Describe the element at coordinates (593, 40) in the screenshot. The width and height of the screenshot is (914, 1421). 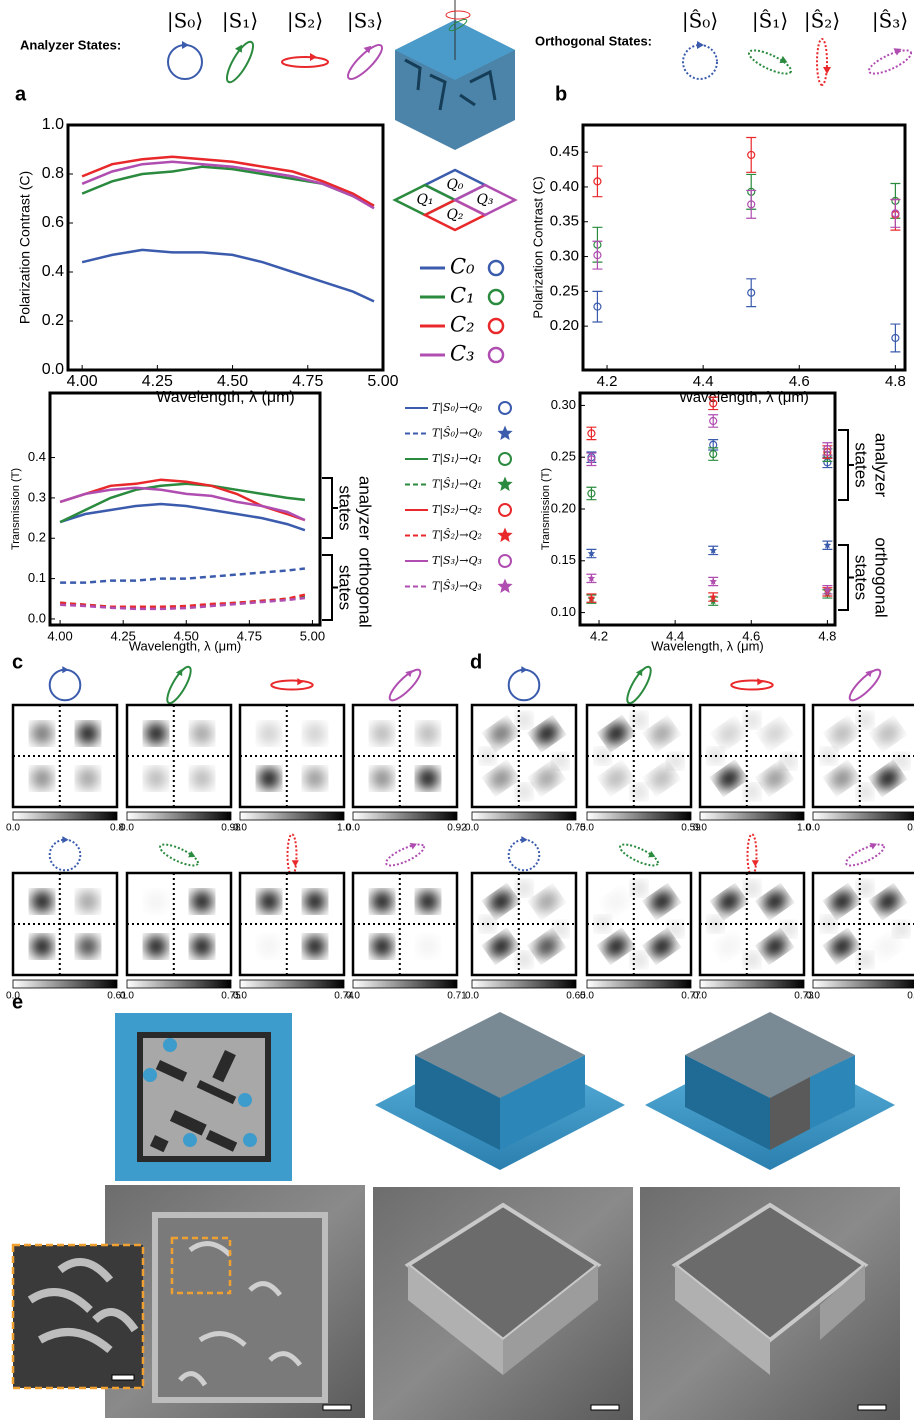
I see `orthogonal-label: Orthogonal States:` at that location.